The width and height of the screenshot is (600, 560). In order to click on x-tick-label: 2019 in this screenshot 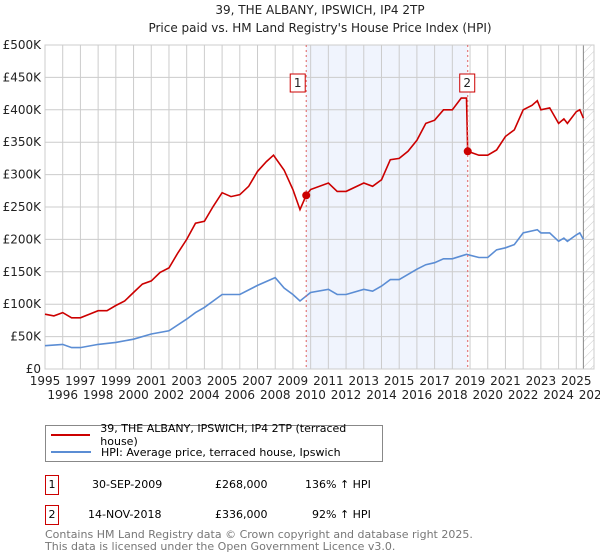, I will do `click(470, 381)`.